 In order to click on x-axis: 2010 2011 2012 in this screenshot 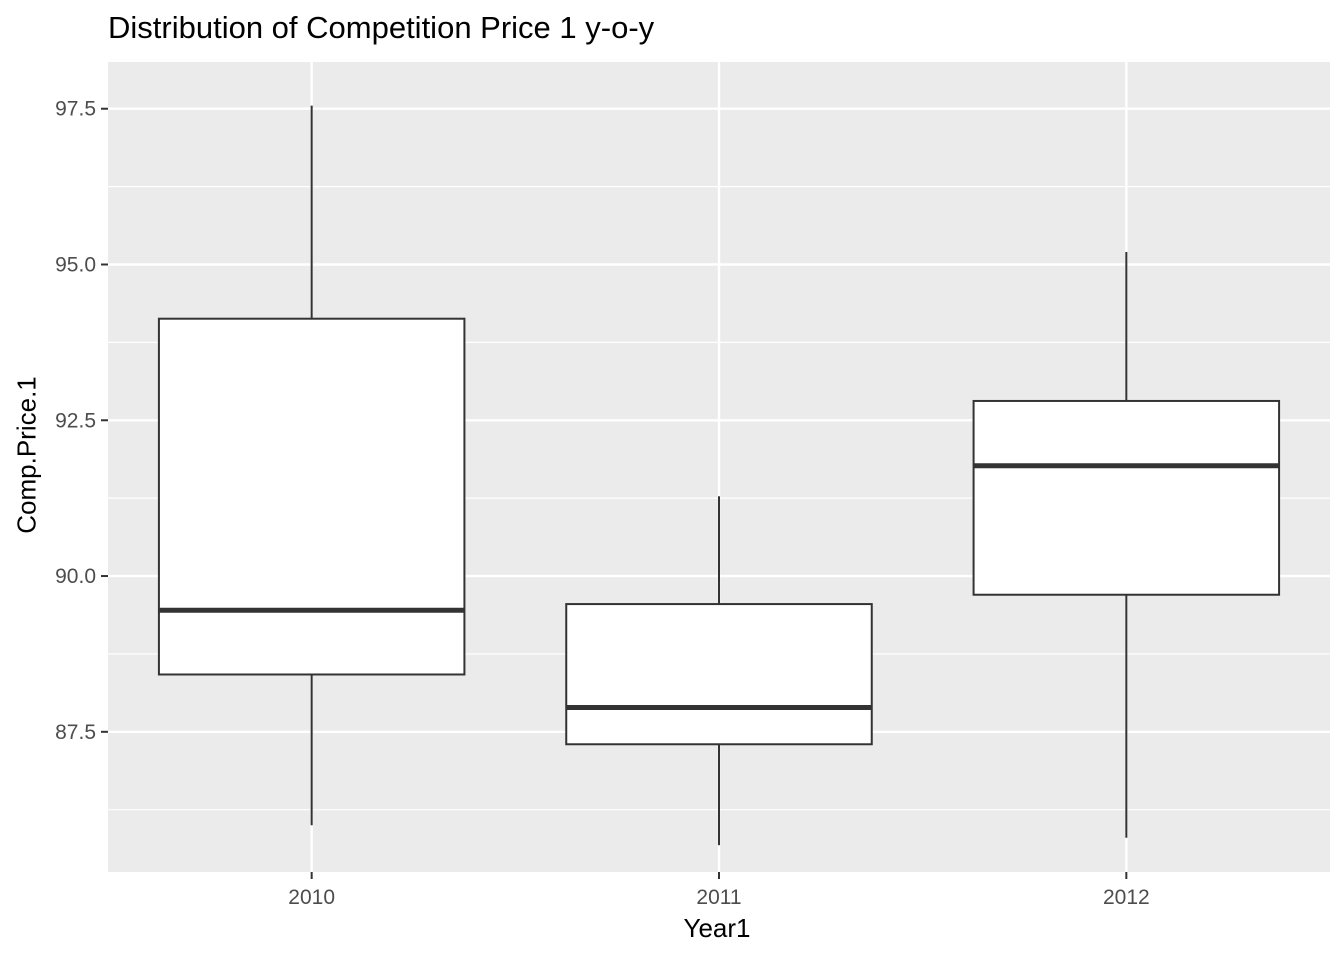, I will do `click(719, 890)`.